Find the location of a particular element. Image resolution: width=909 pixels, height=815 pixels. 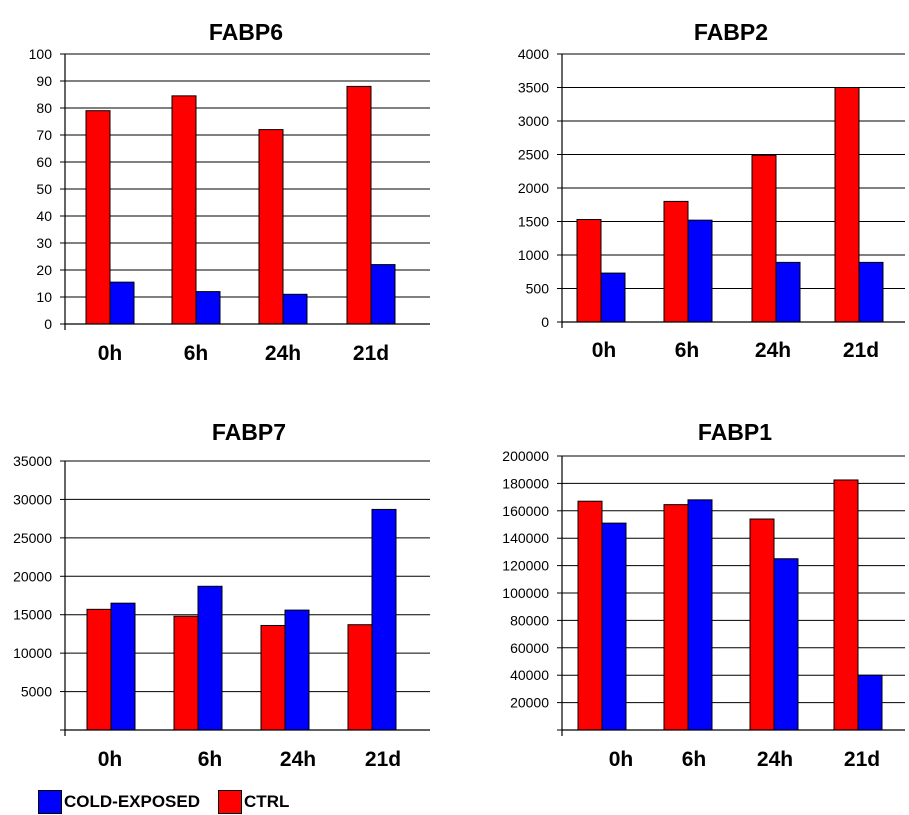

legend-item-cold: COLD-EXPOSED is located at coordinates (119, 802).